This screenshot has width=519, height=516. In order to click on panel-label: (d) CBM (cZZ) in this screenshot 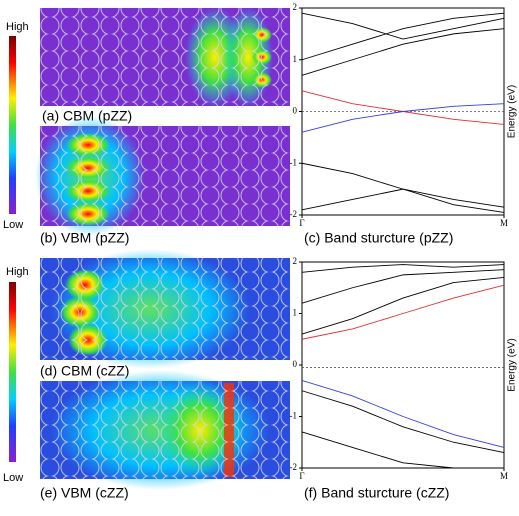, I will do `click(84, 371)`.